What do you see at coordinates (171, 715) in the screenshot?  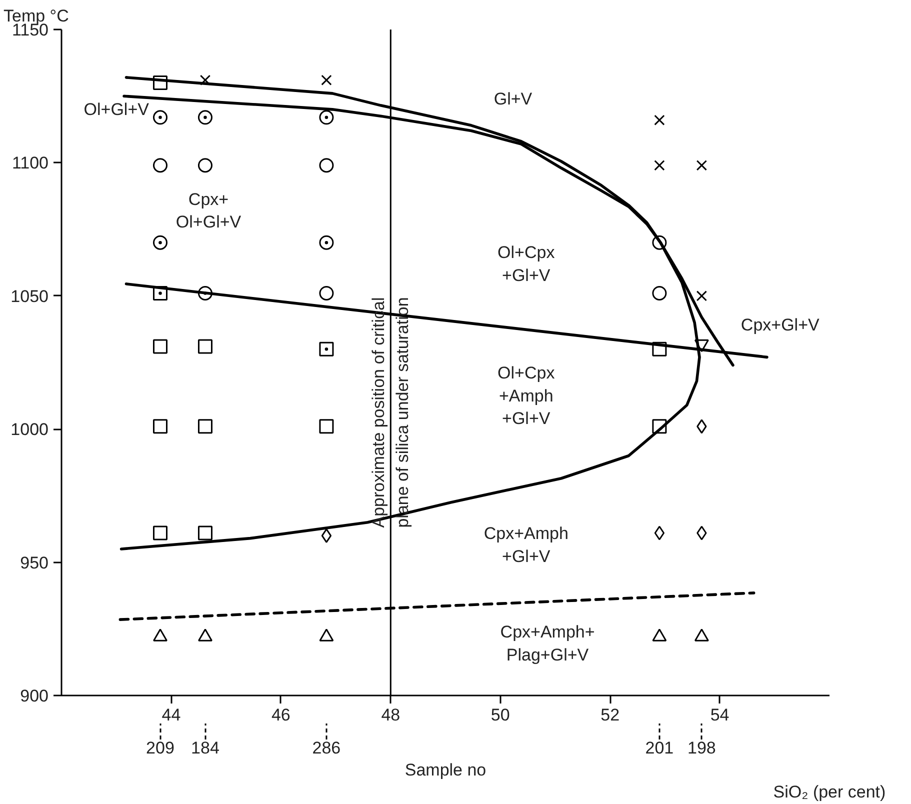 I see `x-tick-label: 44` at bounding box center [171, 715].